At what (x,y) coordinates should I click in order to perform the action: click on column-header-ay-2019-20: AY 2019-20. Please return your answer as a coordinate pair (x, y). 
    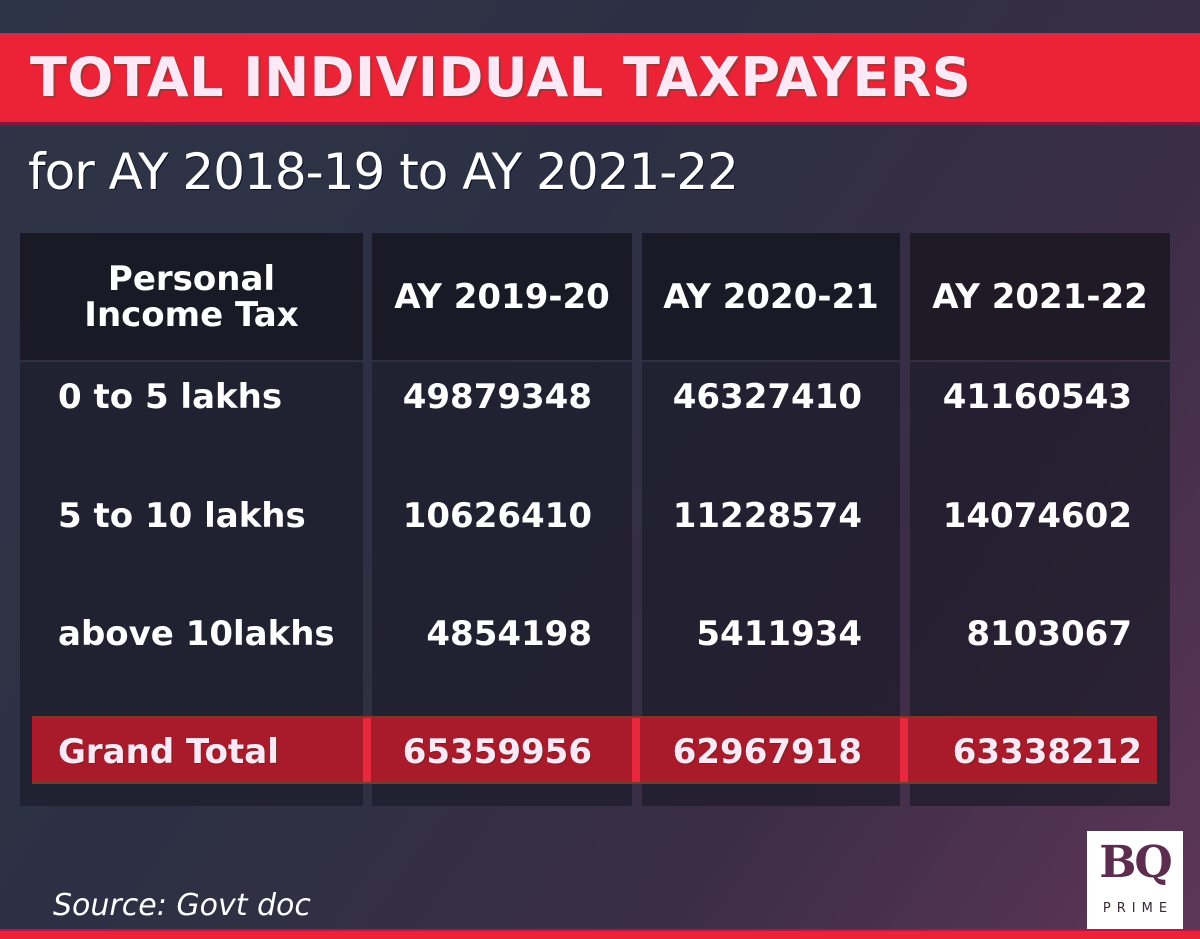
    Looking at the image, I should click on (502, 296).